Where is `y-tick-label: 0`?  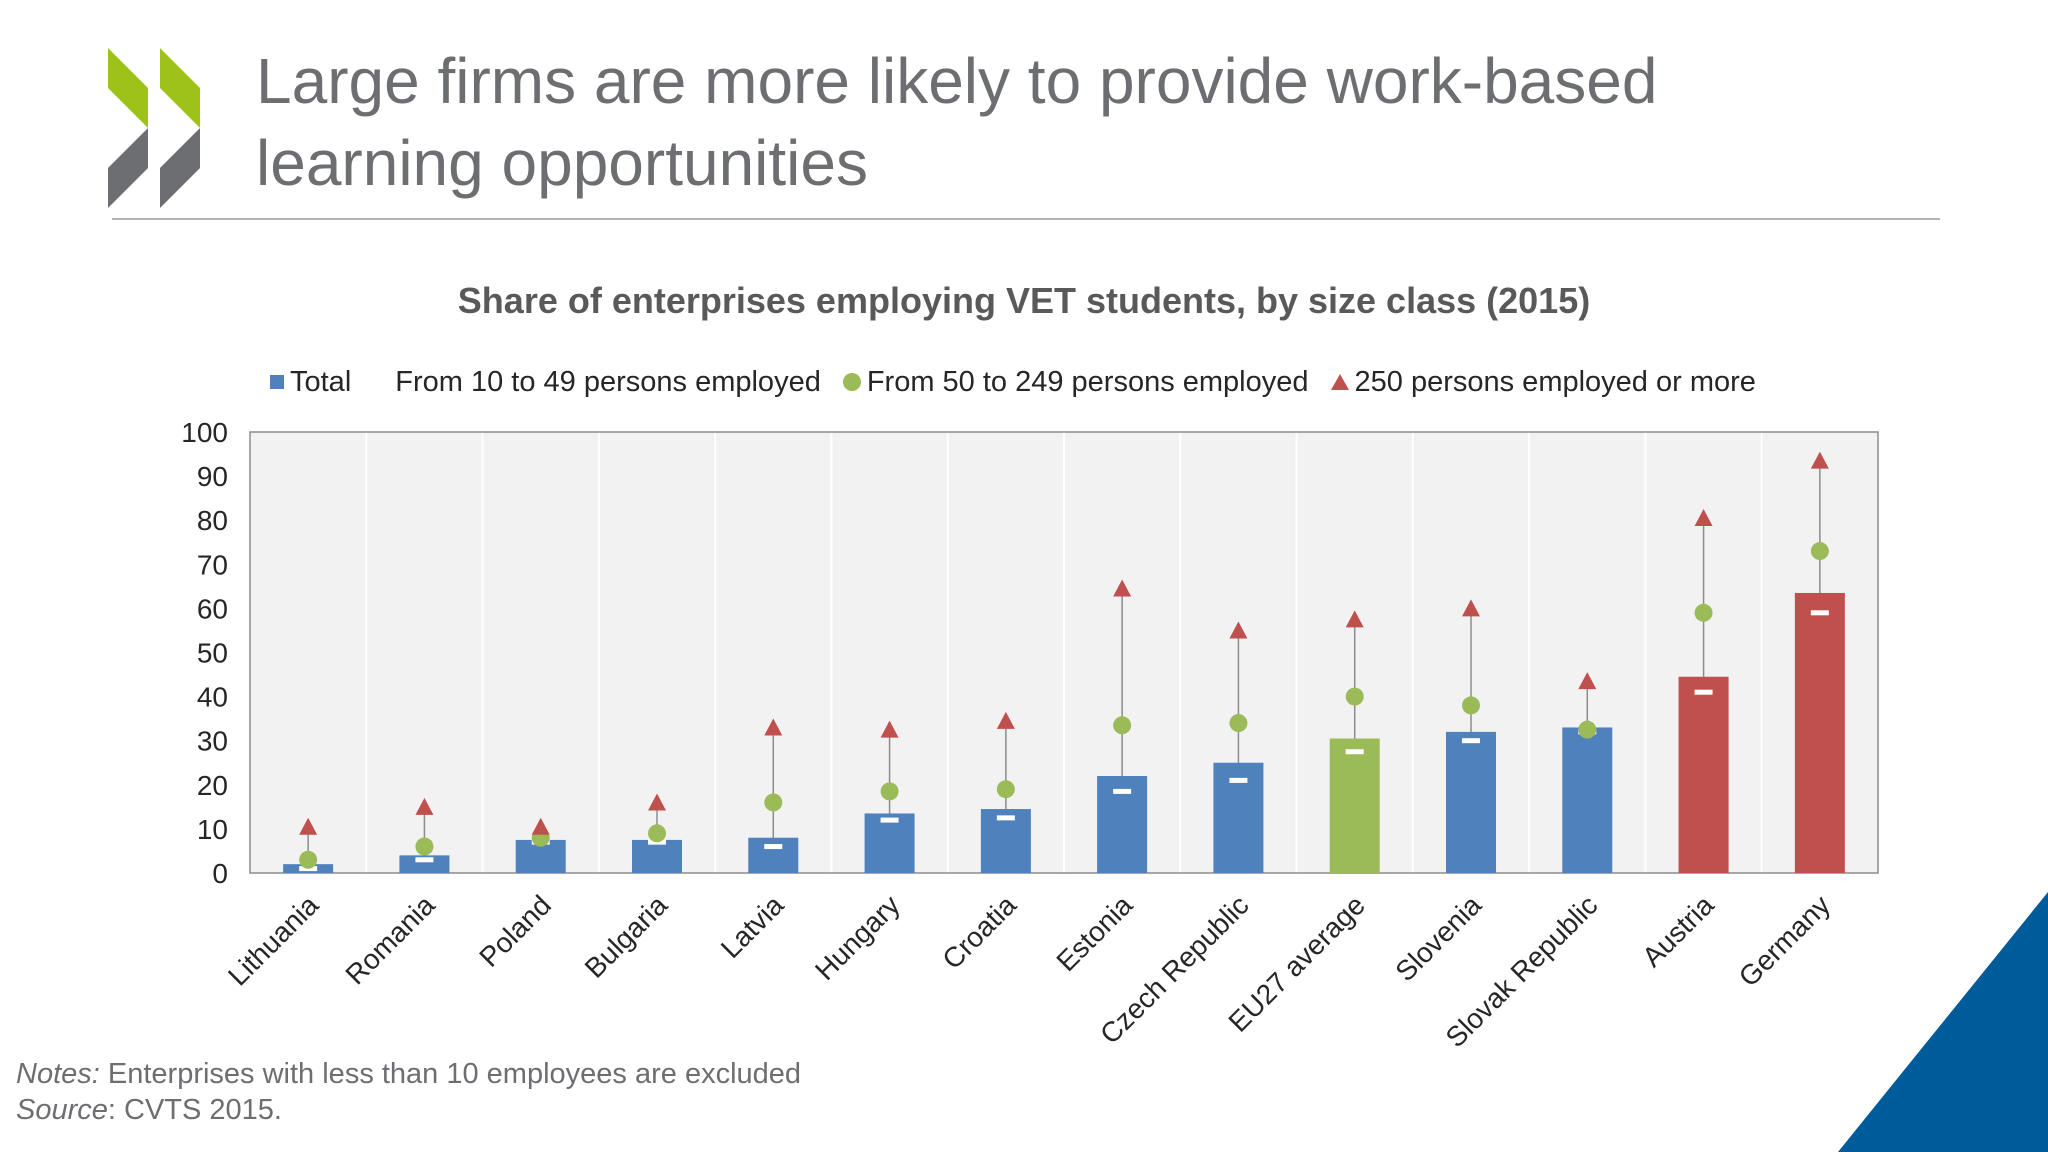
y-tick-label: 0 is located at coordinates (220, 873).